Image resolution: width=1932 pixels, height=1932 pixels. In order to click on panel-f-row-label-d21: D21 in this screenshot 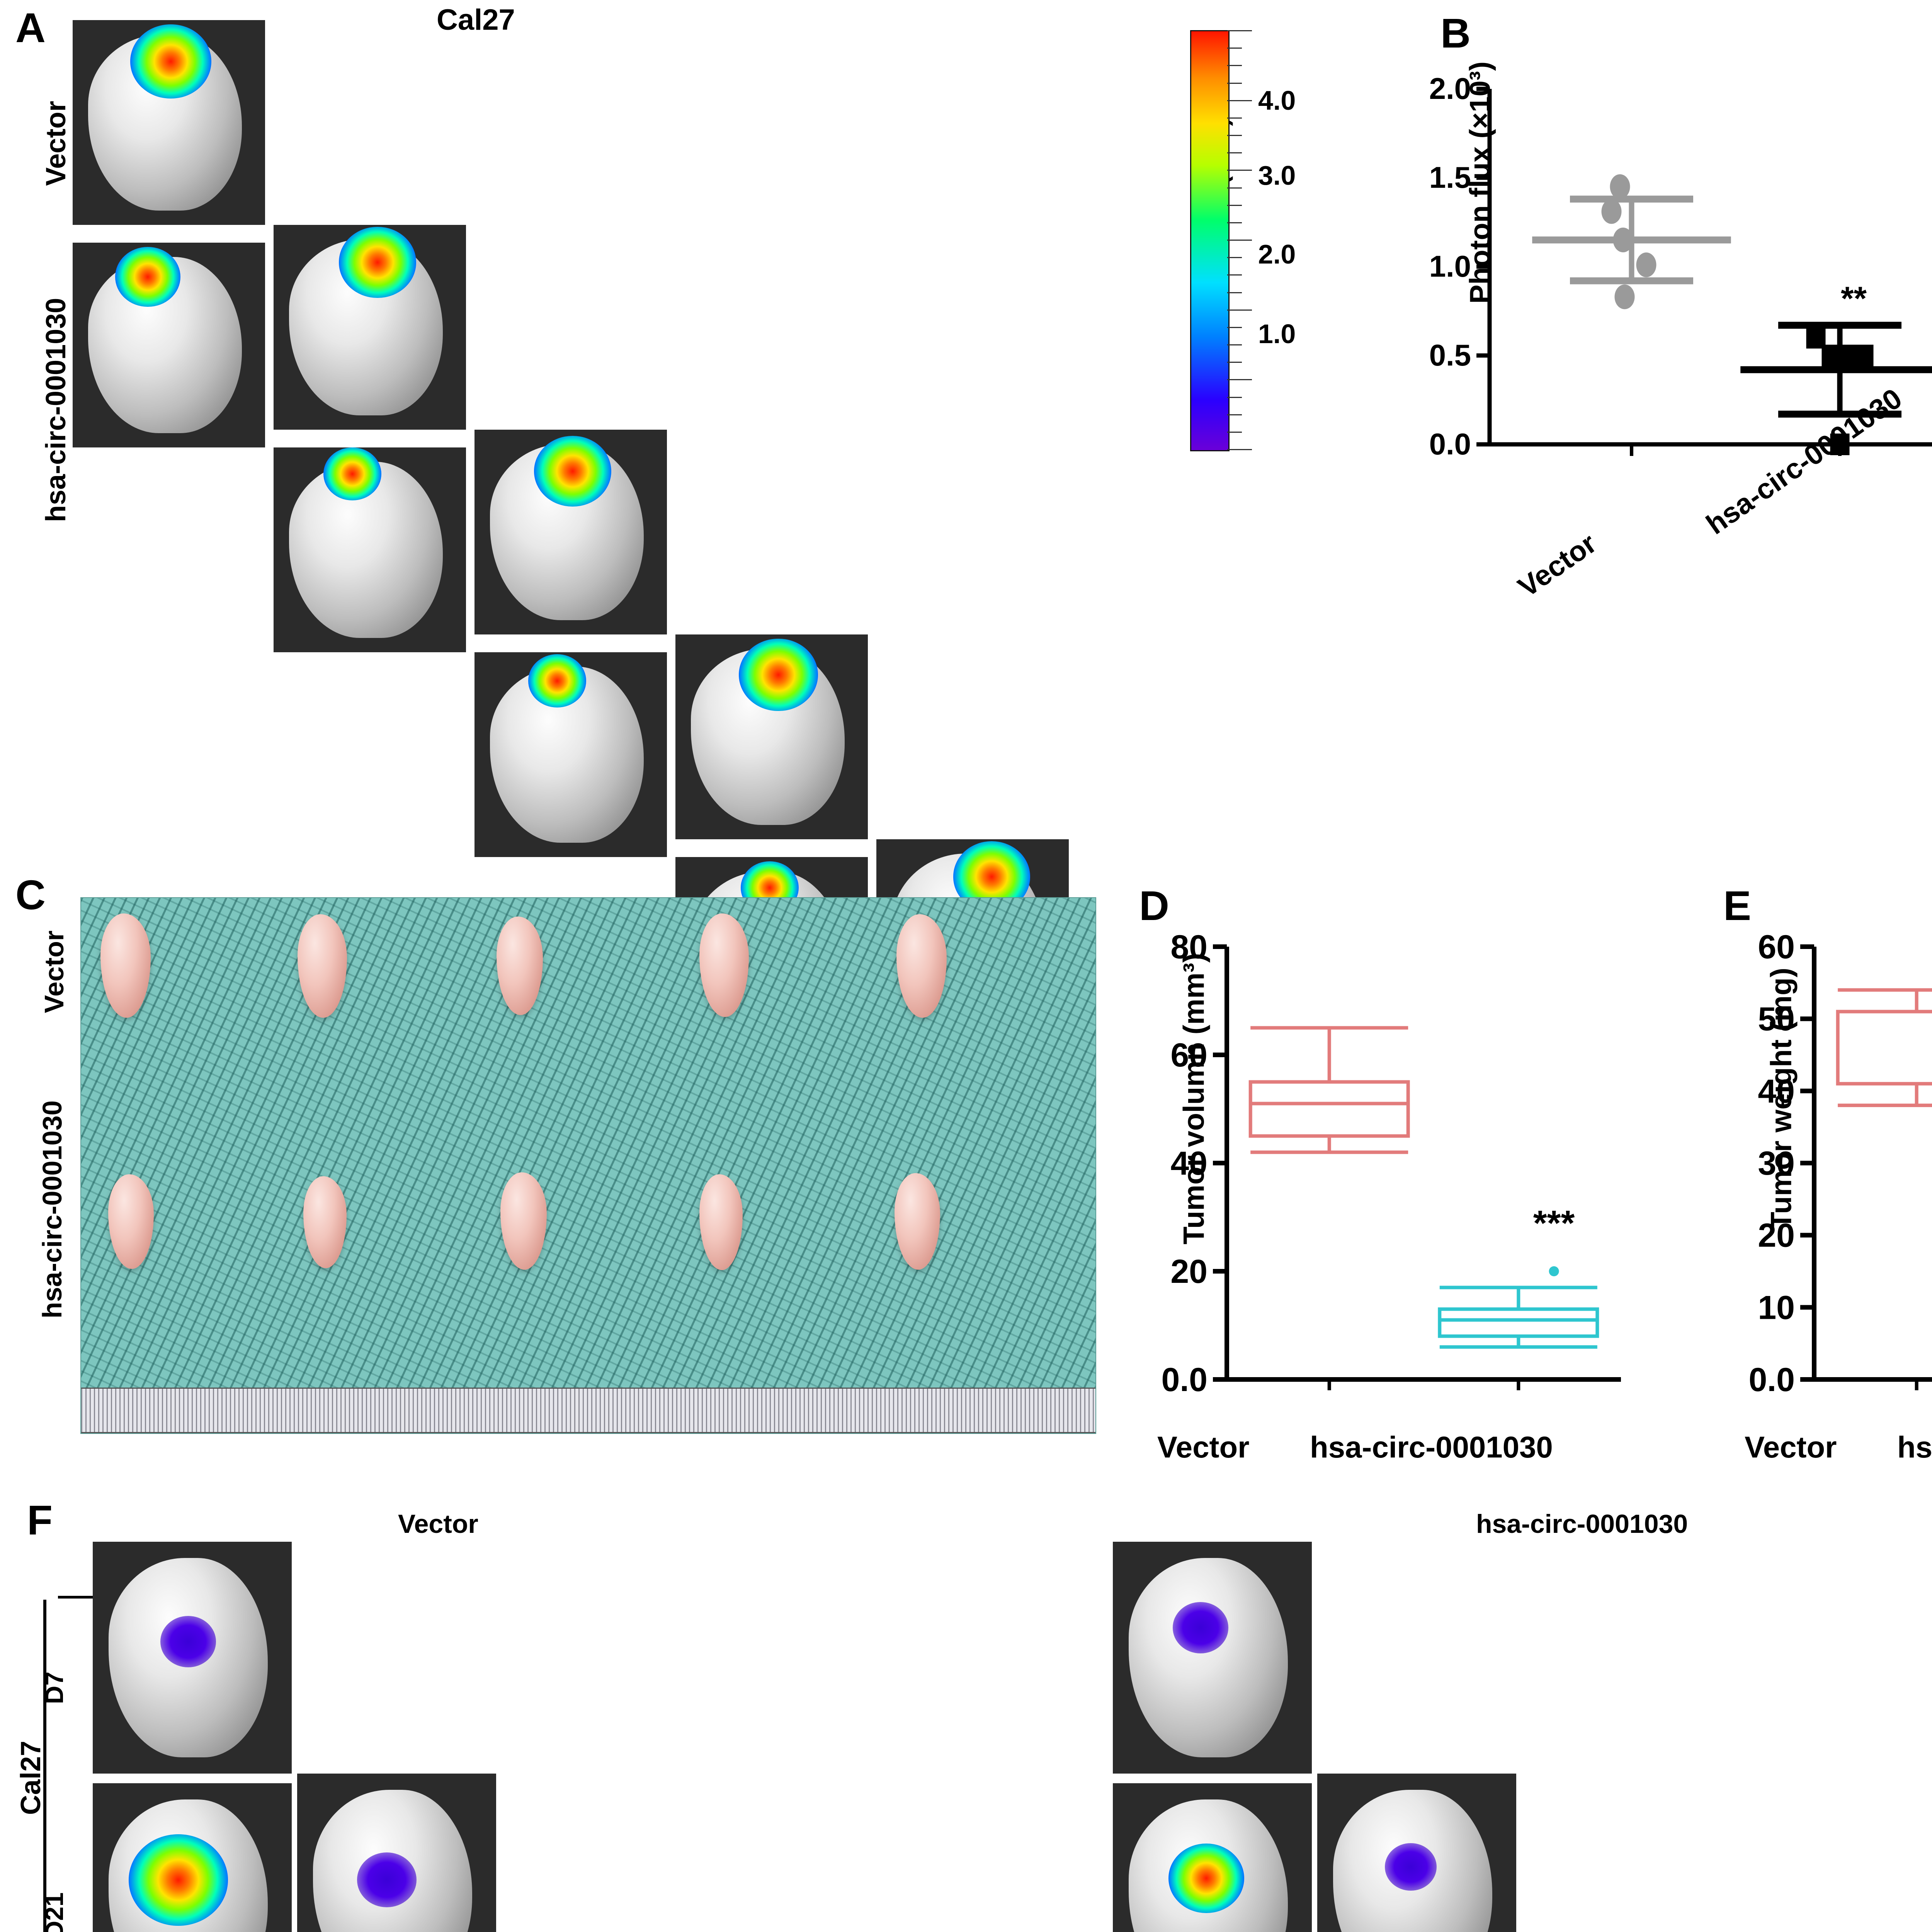, I will do `click(54, 1912)`.